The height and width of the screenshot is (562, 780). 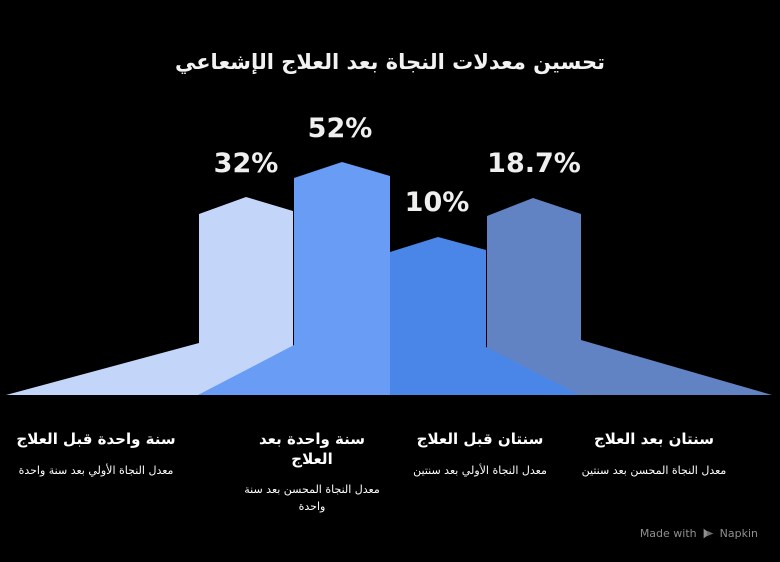 What do you see at coordinates (654, 470) in the screenshot?
I see `category-4-subtitle: معدل النجاة المحسن بعد سنتين` at bounding box center [654, 470].